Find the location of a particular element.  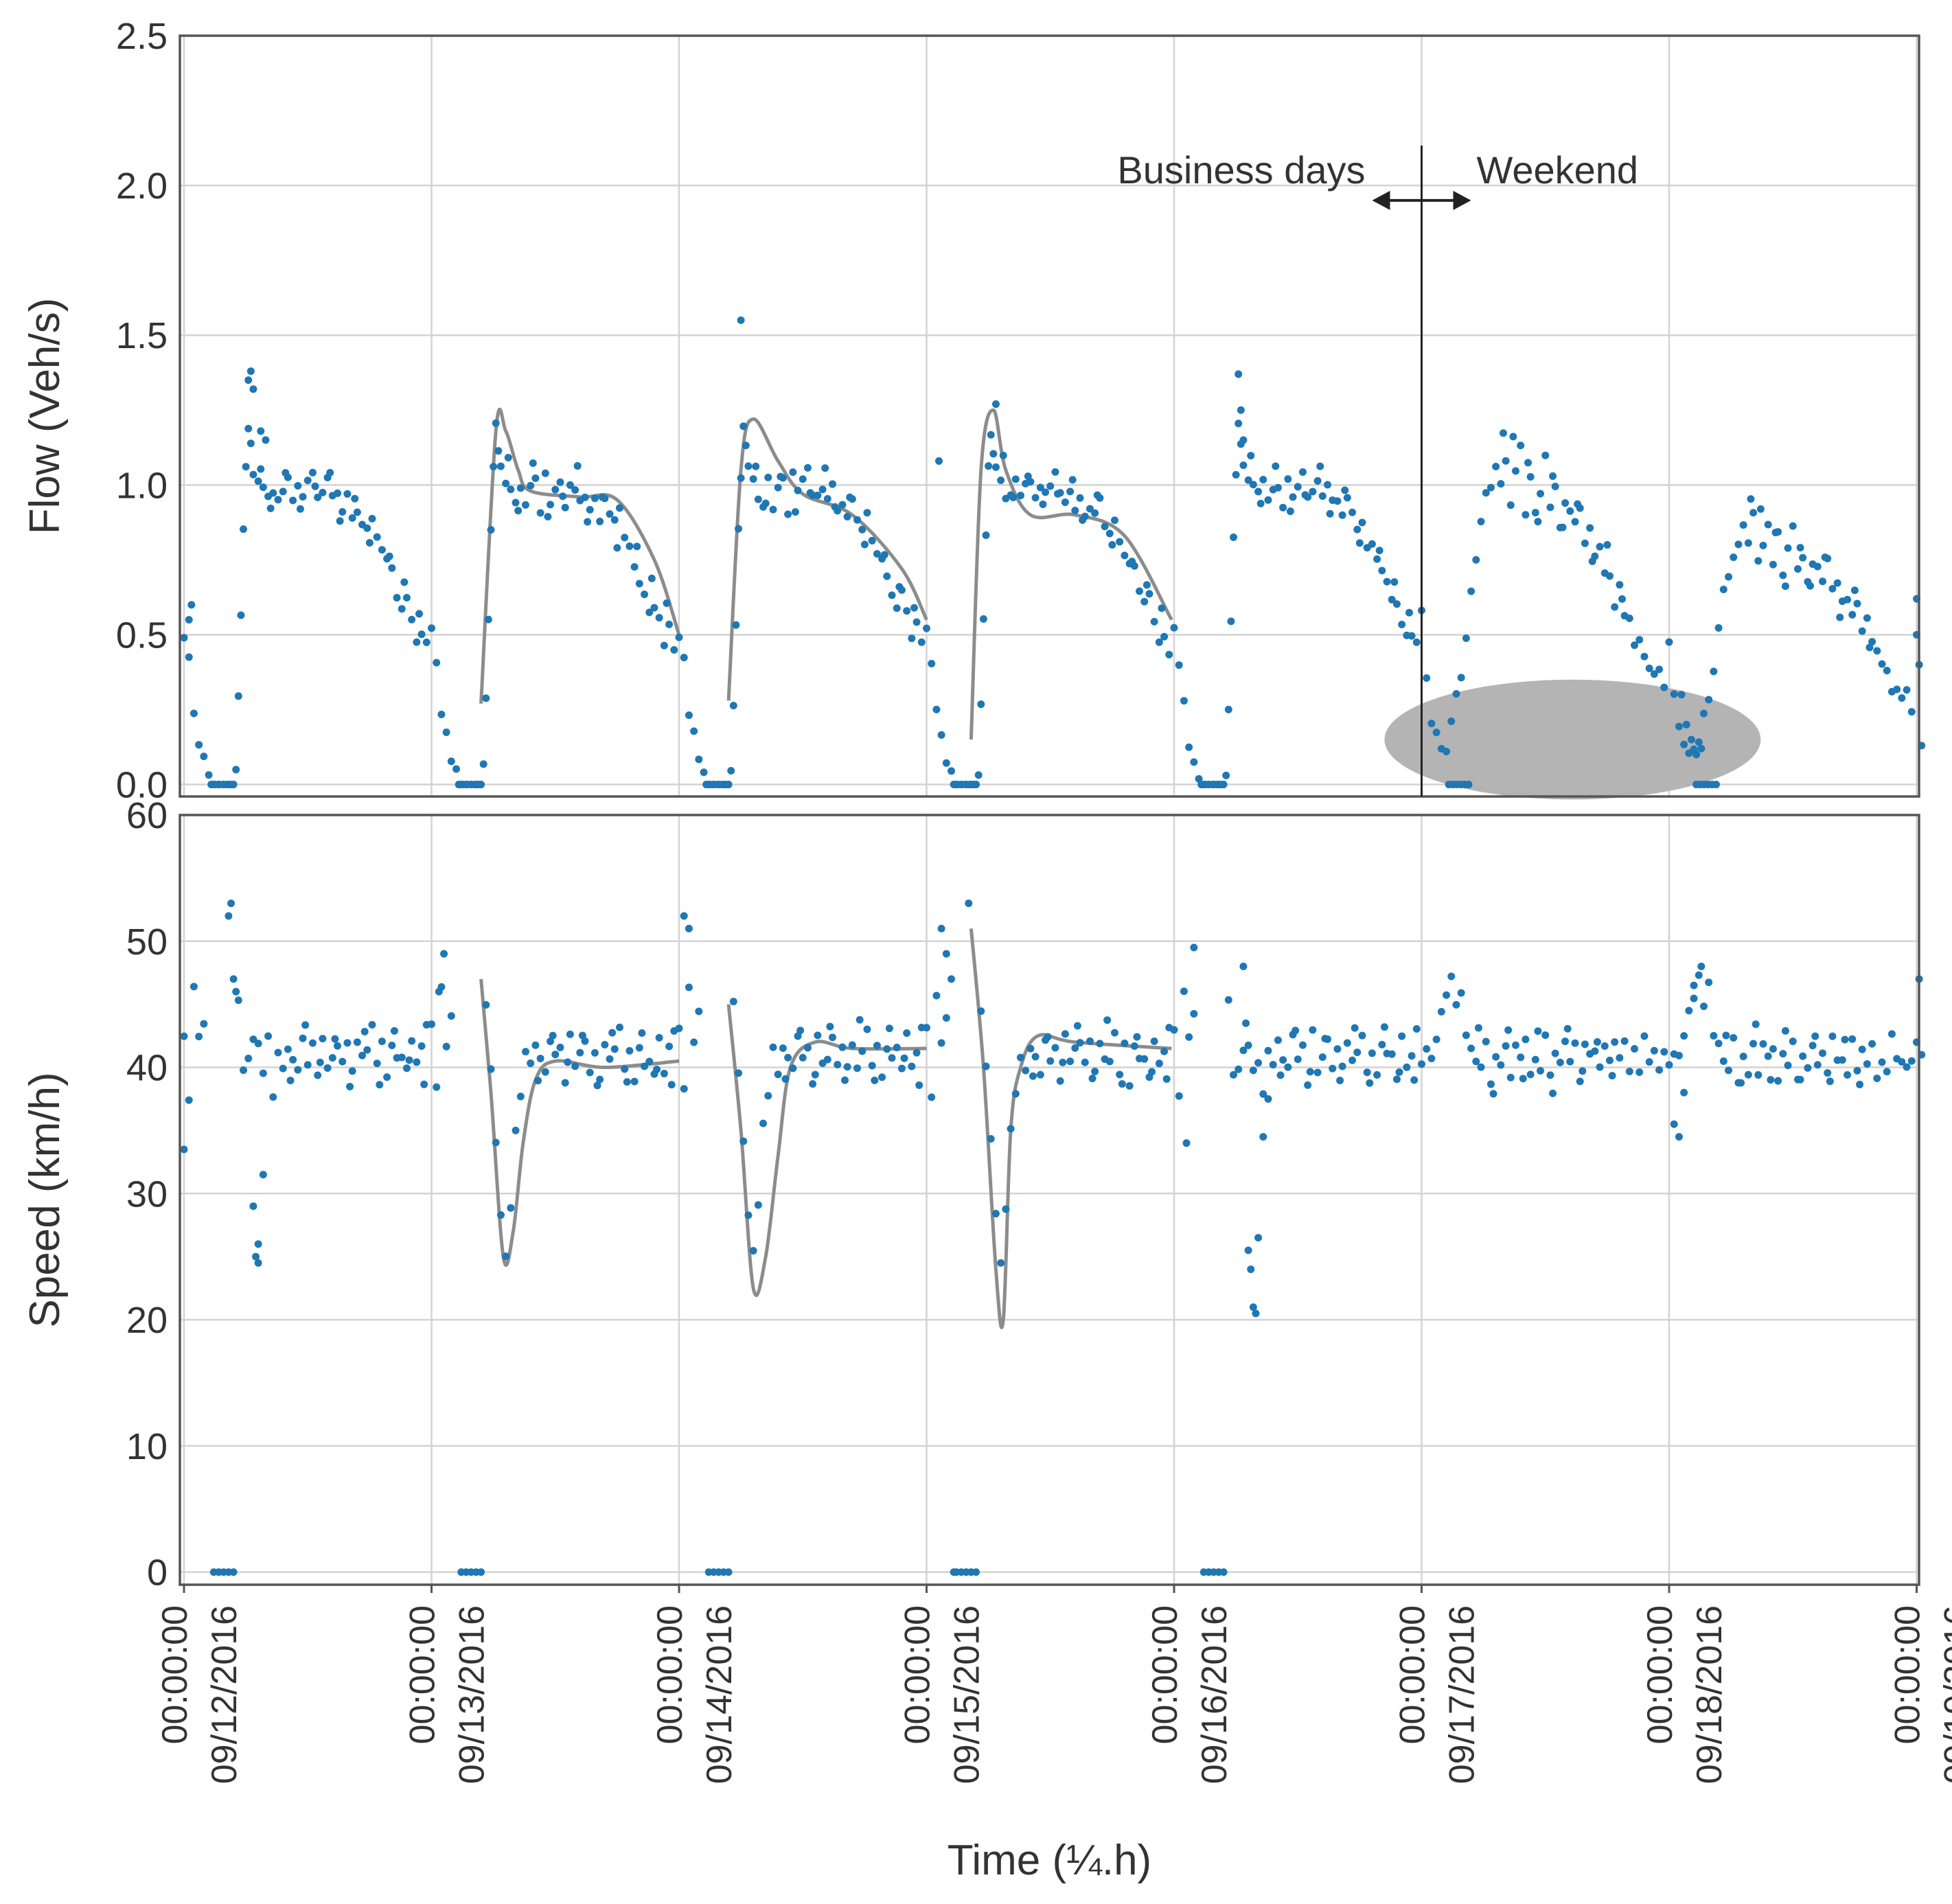

speed-ytick-label: 20 is located at coordinates (147, 1320).